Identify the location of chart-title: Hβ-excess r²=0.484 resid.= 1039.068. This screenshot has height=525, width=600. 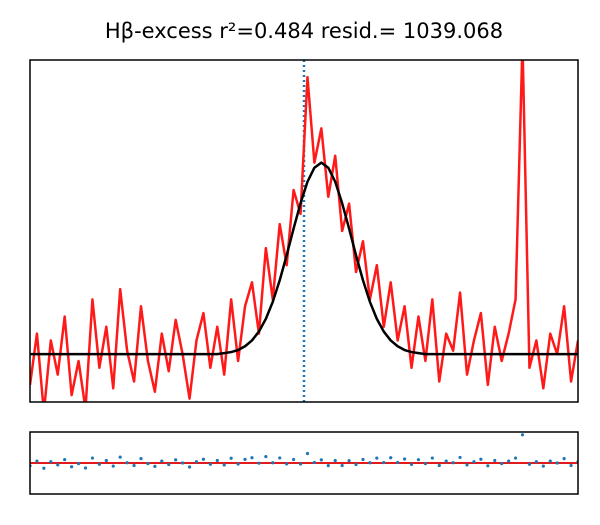
(304, 31).